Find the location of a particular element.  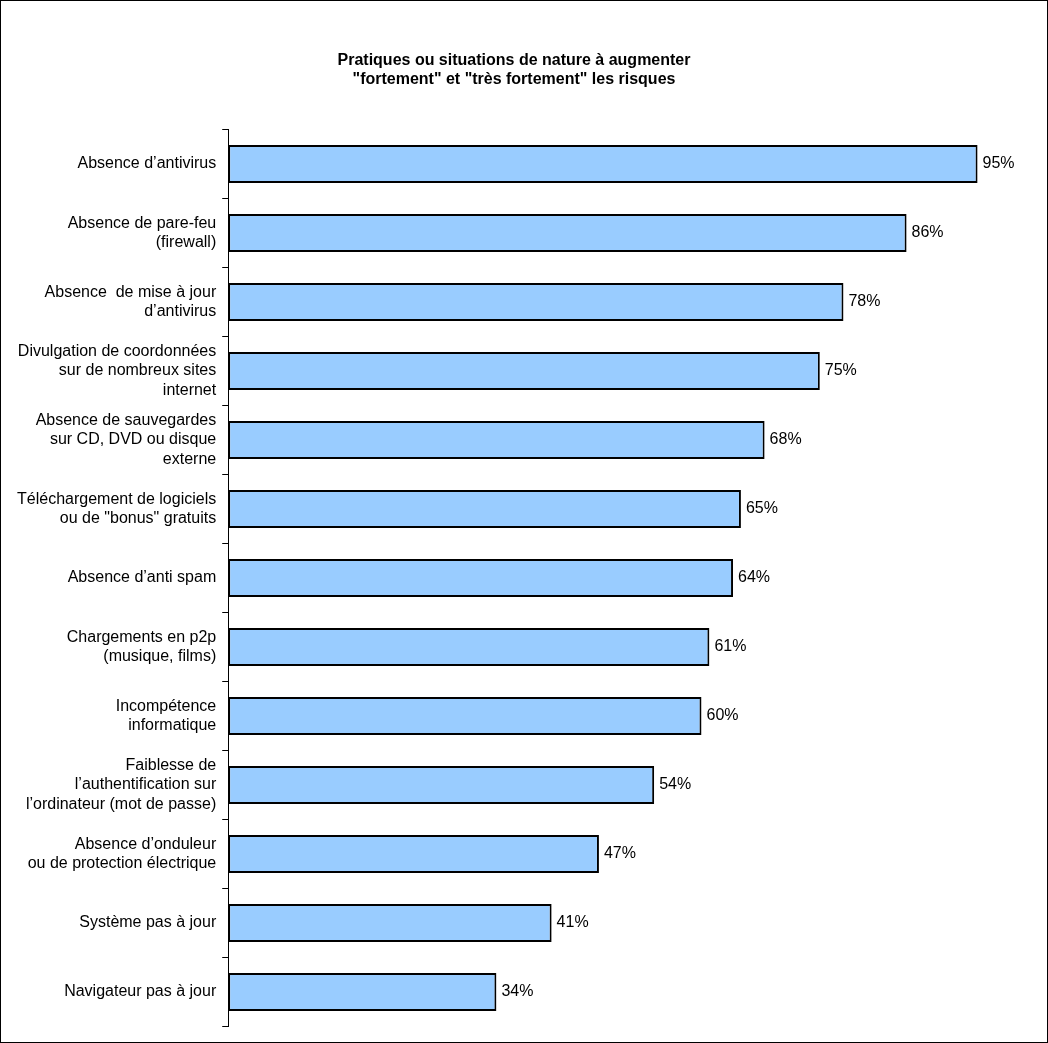

y-tick-label: Téléchargement de logiciels ou de "bonus" gratuits is located at coordinates (117, 507).